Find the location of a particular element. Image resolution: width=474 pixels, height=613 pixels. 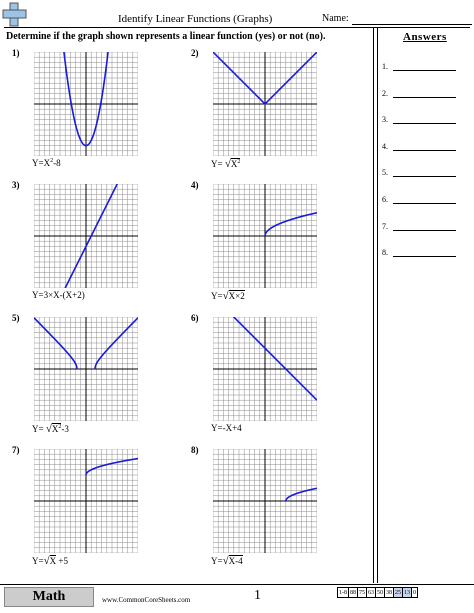

function-text: Y=X is located at coordinates (41, 163).